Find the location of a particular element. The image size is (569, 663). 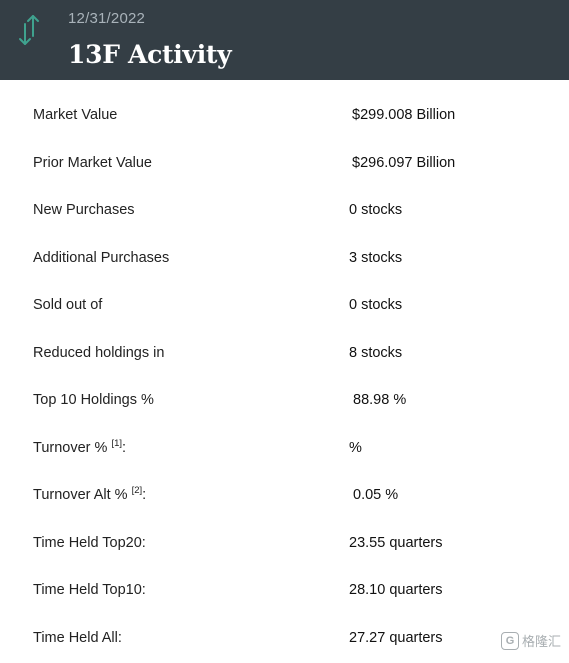

row-label-text: Turnover % is located at coordinates (70, 448).